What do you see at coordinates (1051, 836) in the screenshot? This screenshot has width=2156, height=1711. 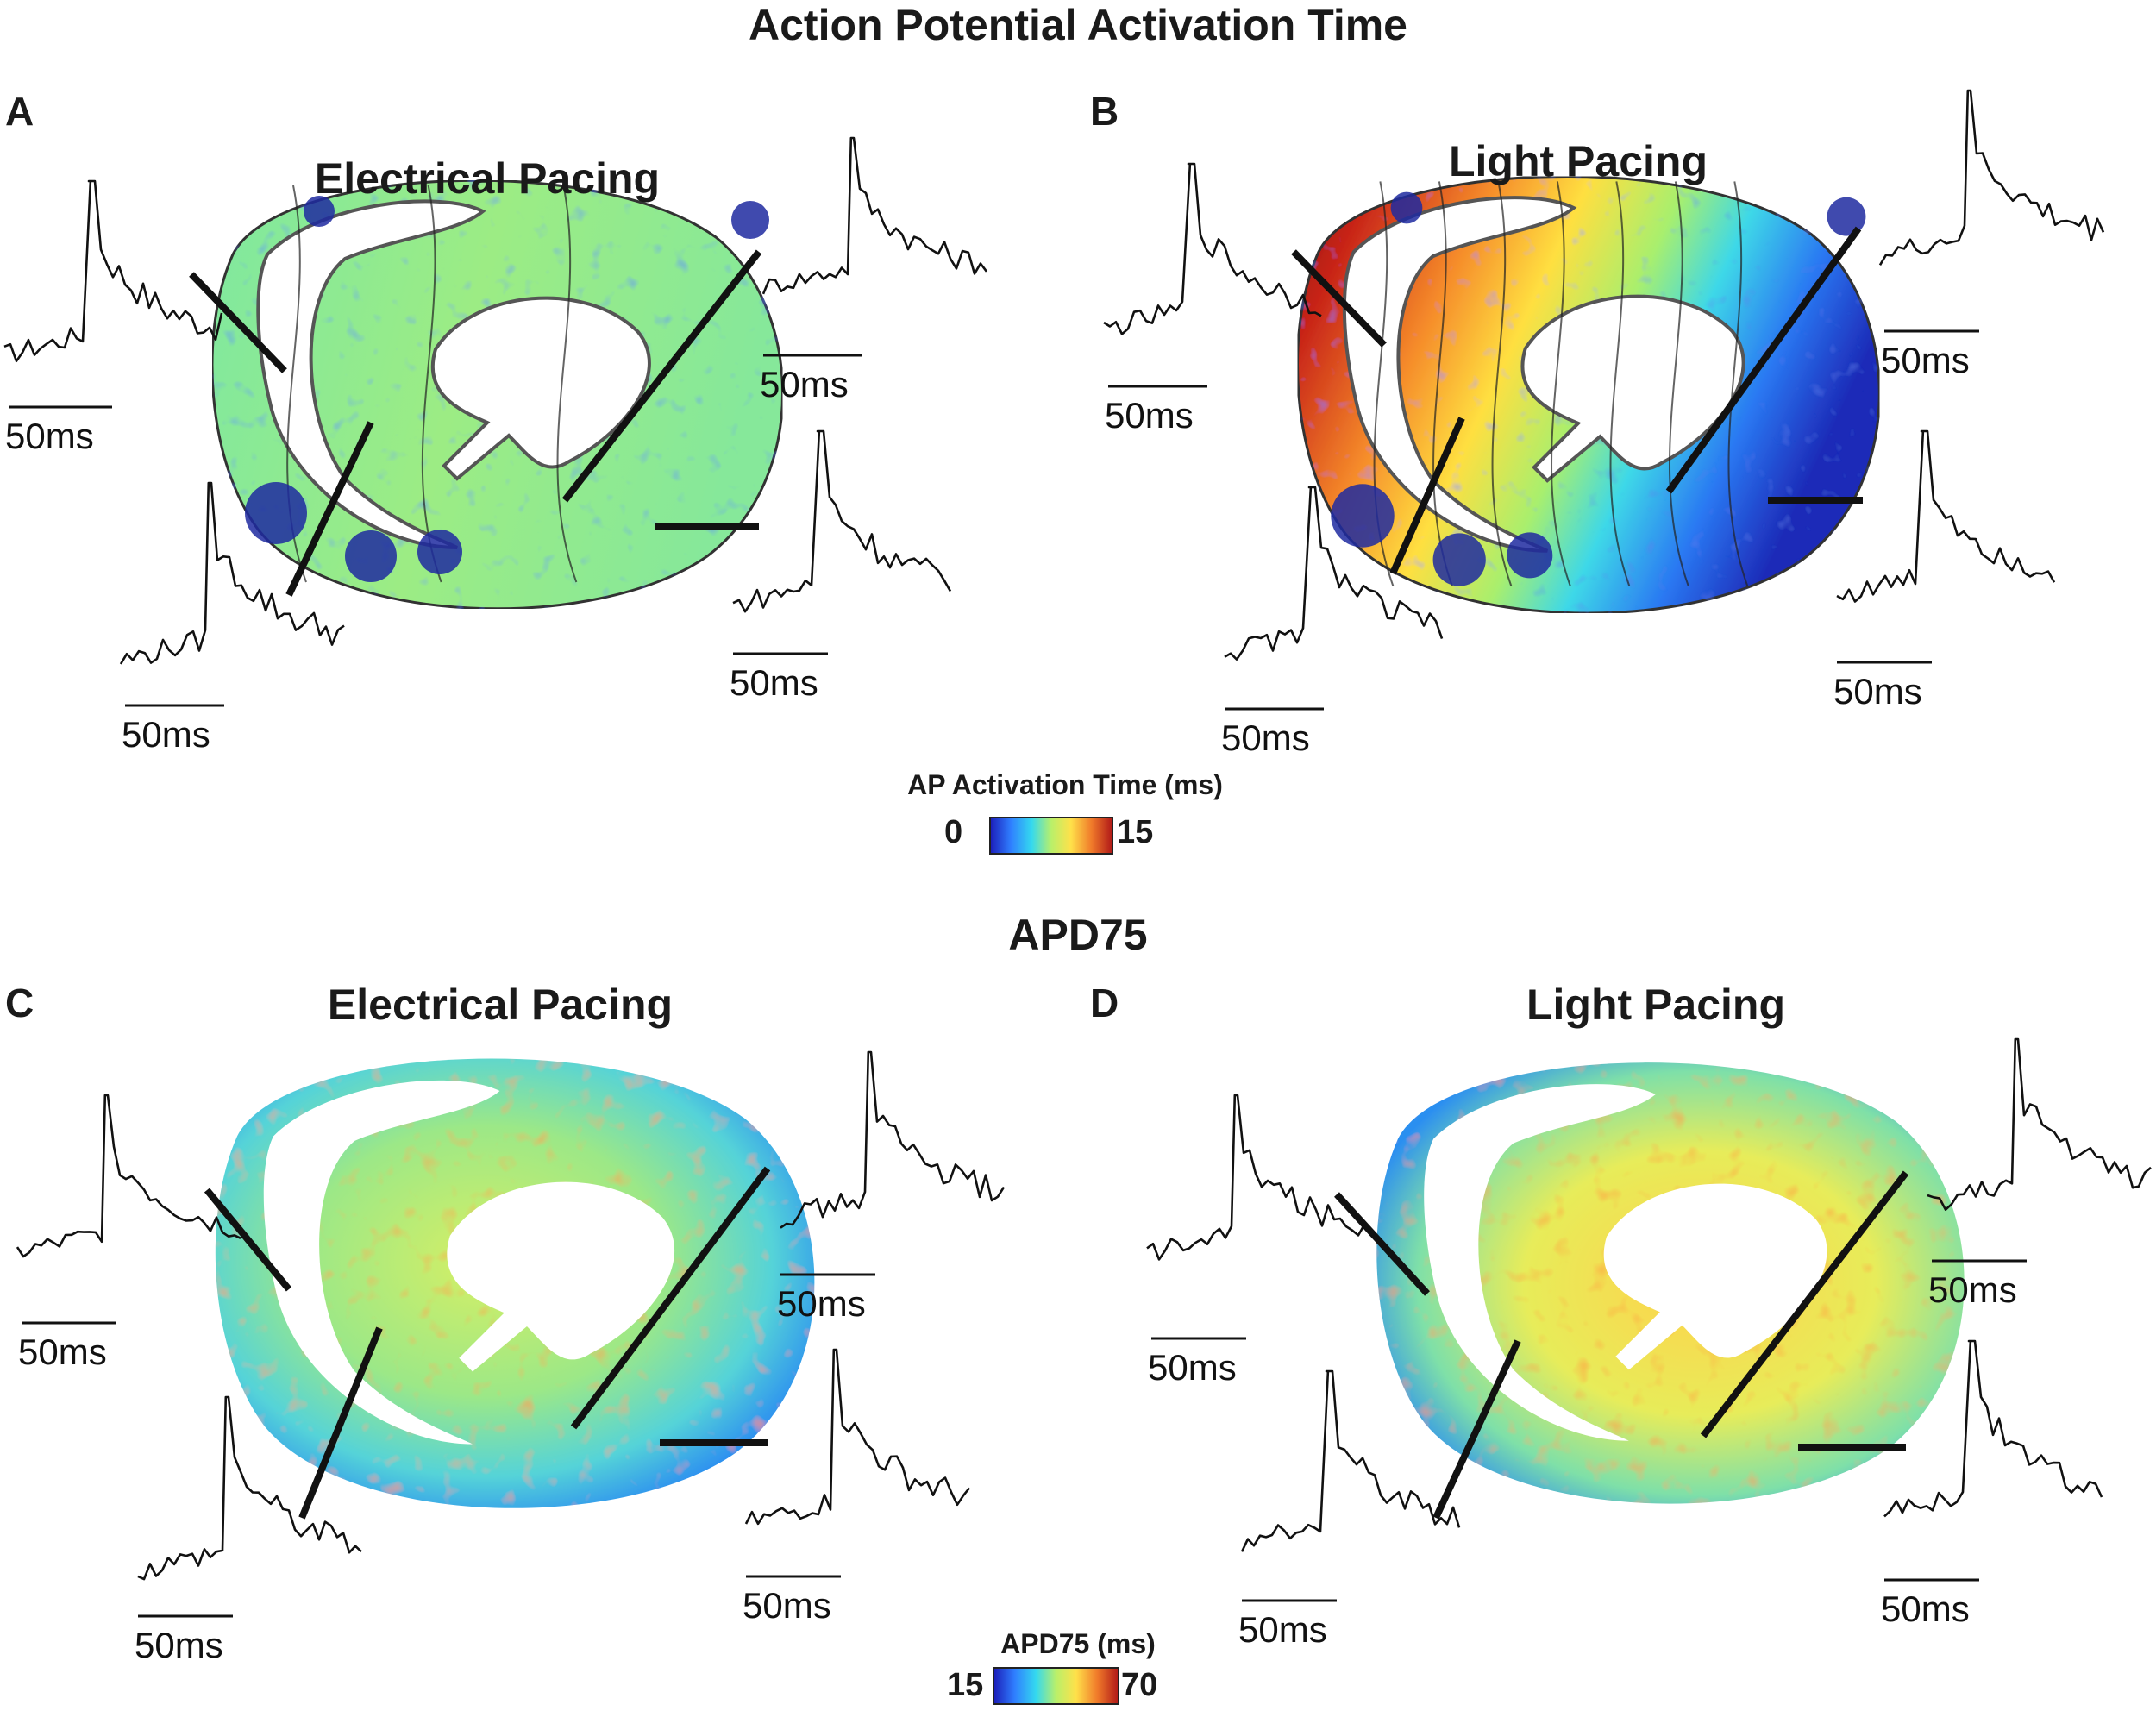 I see `colorbar-activation` at bounding box center [1051, 836].